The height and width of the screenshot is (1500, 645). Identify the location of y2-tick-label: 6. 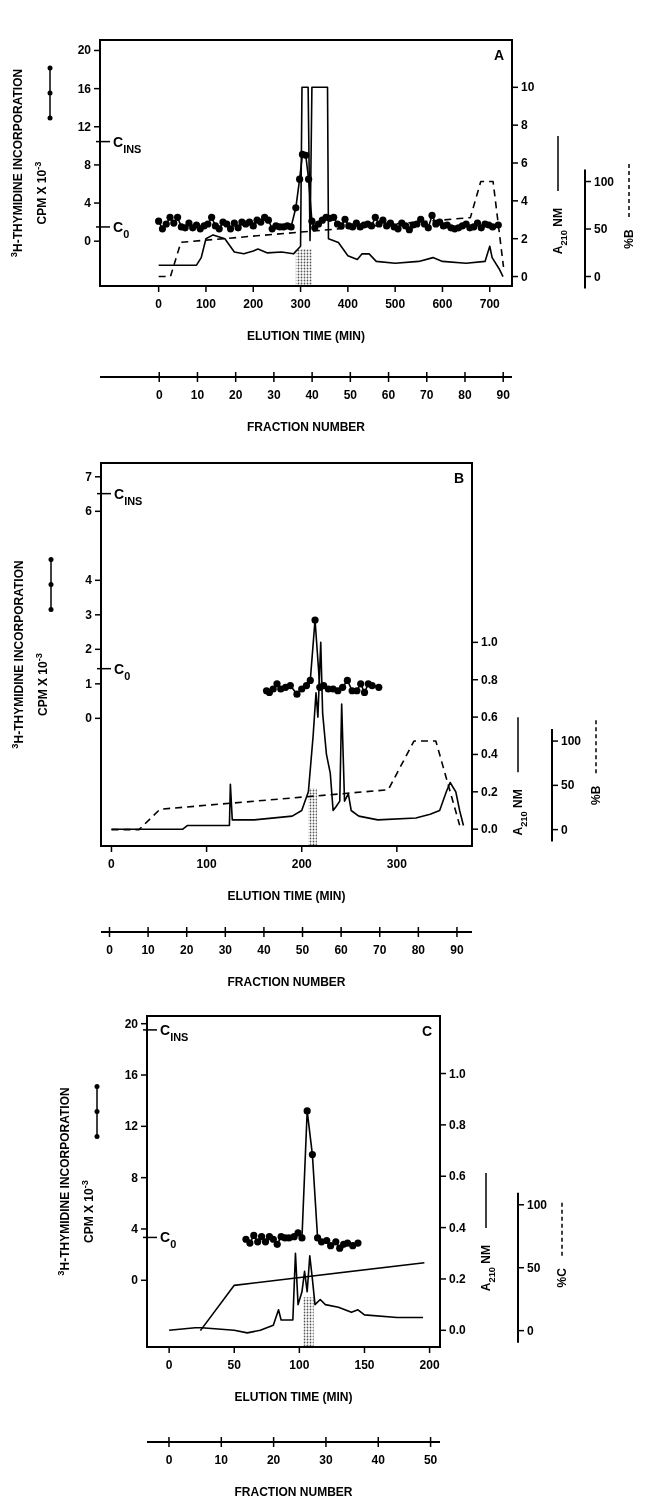
(524, 163).